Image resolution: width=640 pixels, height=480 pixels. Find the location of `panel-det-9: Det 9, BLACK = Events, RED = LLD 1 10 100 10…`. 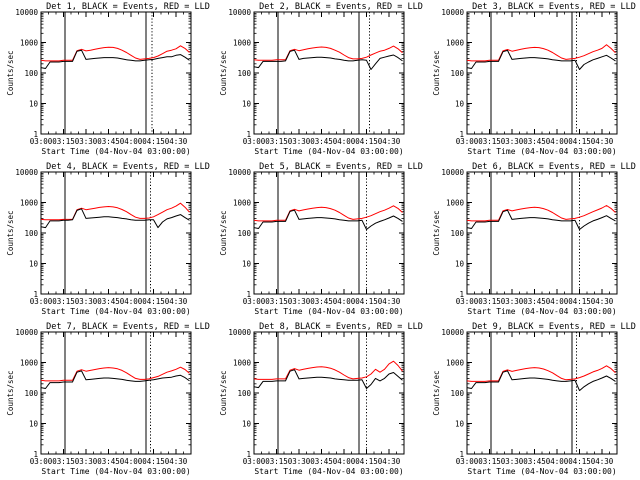

panel-det-9: Det 9, BLACK = Events, RED = LLD 1 10 100 10… is located at coordinates (534, 399).